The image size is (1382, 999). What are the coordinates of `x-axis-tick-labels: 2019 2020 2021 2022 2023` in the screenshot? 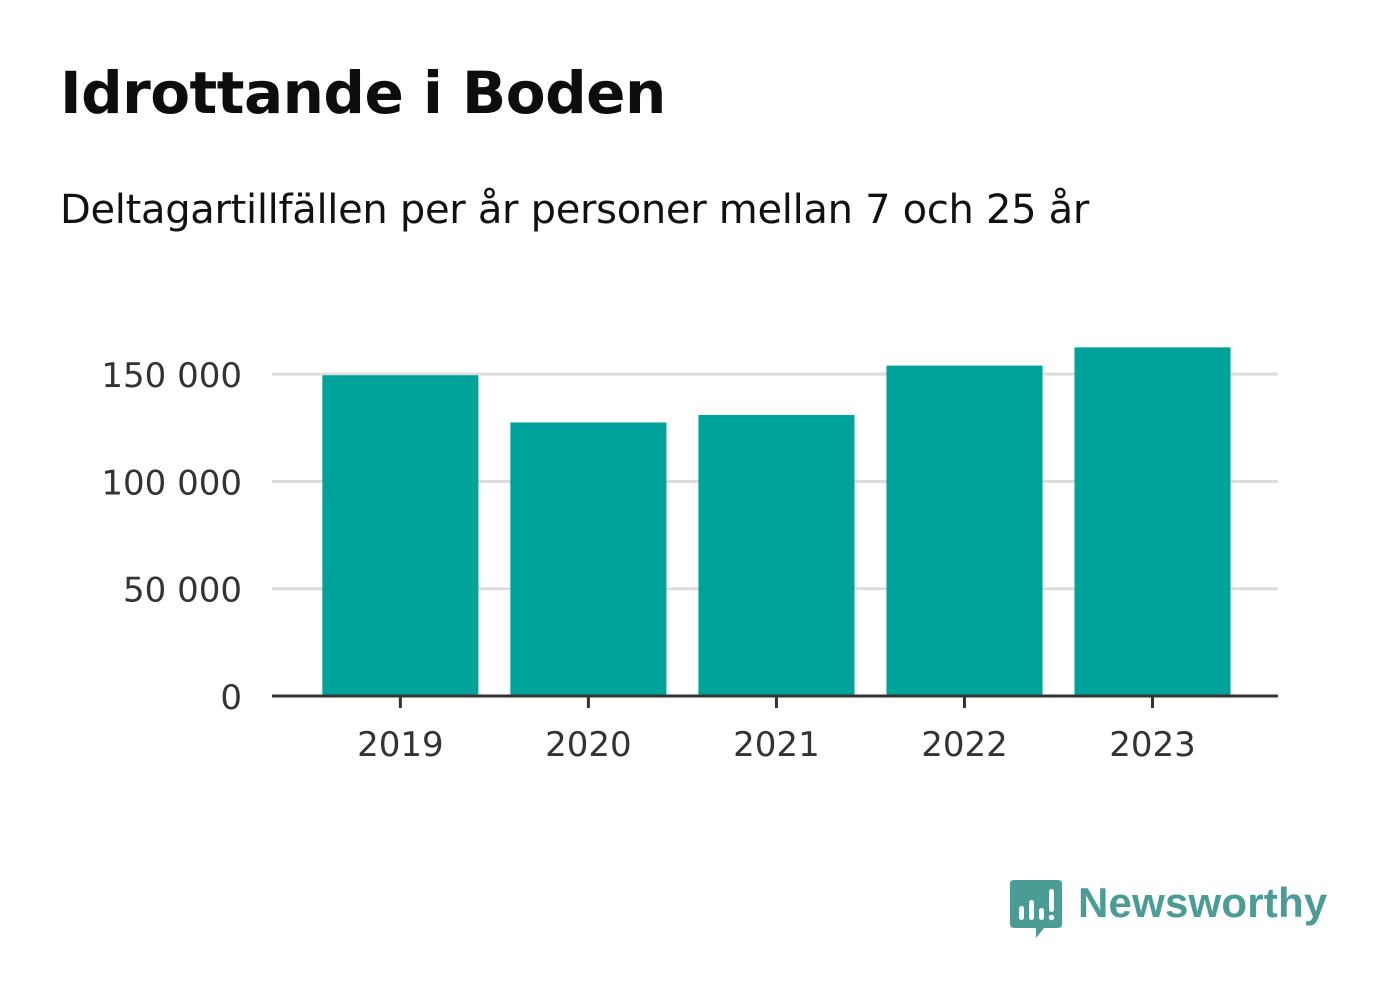 It's located at (776, 745).